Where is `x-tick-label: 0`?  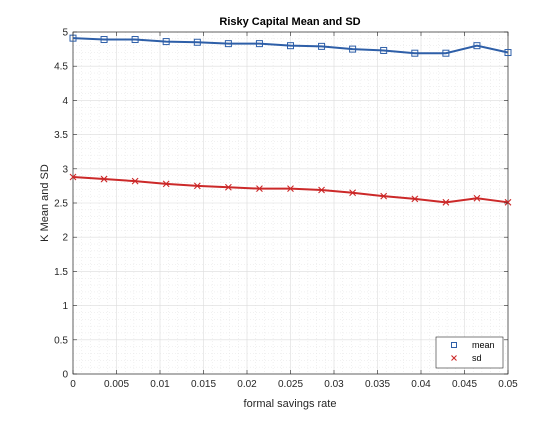 x-tick-label: 0 is located at coordinates (73, 384).